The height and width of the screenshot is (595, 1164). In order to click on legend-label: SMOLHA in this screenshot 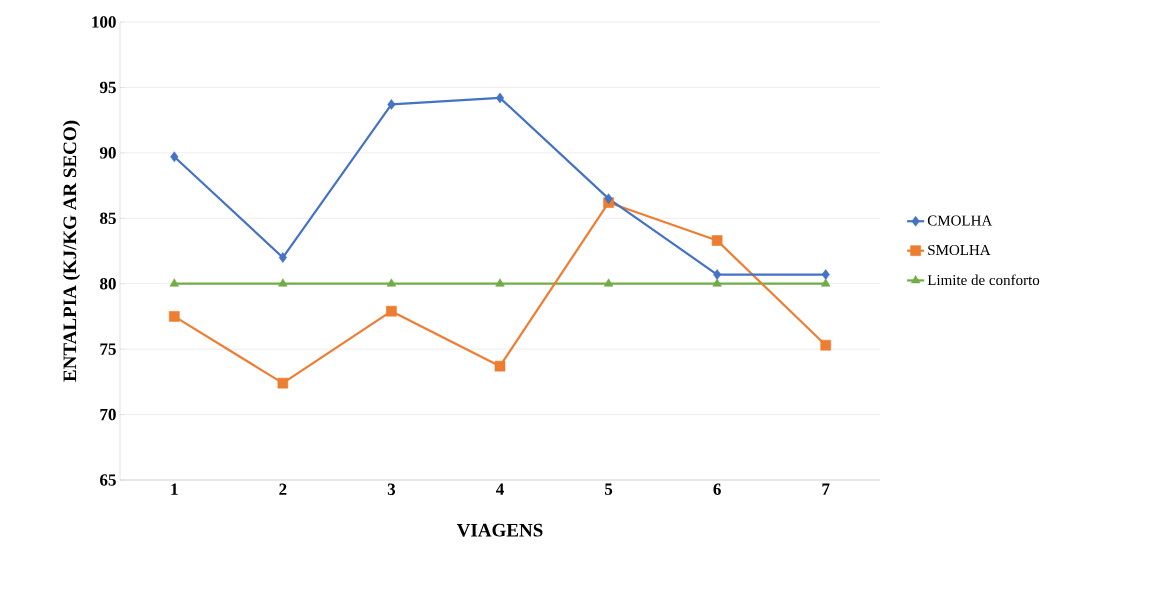, I will do `click(959, 250)`.